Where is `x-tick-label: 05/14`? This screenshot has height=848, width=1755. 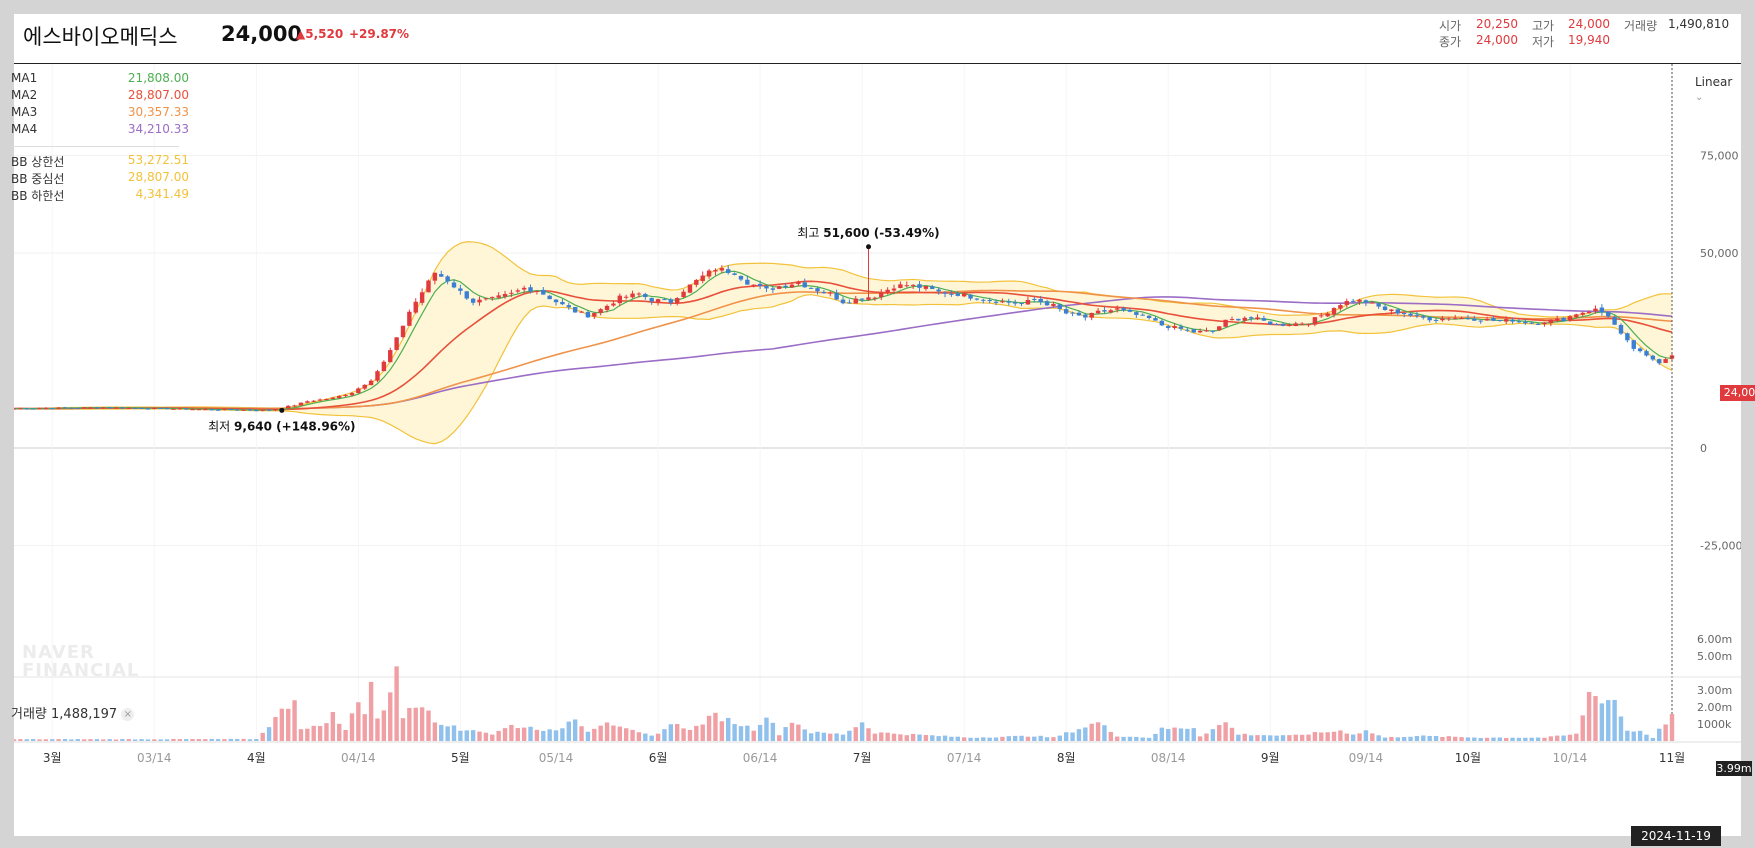 x-tick-label: 05/14 is located at coordinates (556, 758).